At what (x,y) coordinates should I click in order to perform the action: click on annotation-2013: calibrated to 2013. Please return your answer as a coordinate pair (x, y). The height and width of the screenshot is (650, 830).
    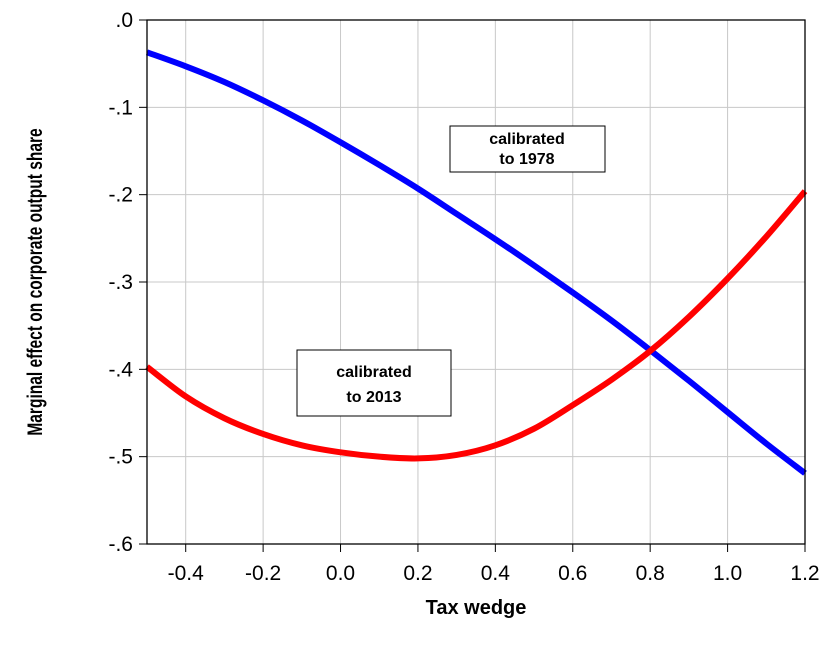
    Looking at the image, I should click on (374, 383).